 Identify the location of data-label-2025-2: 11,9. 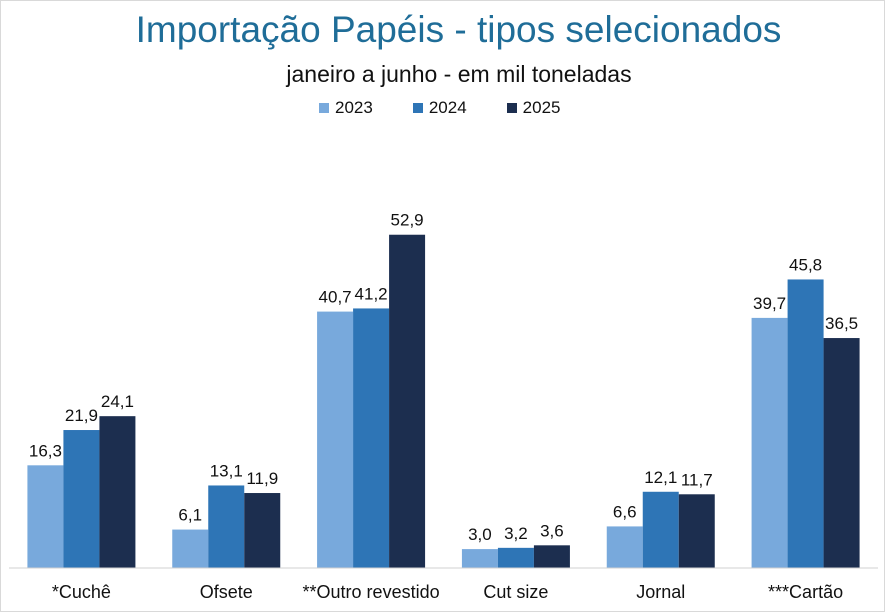
(262, 478).